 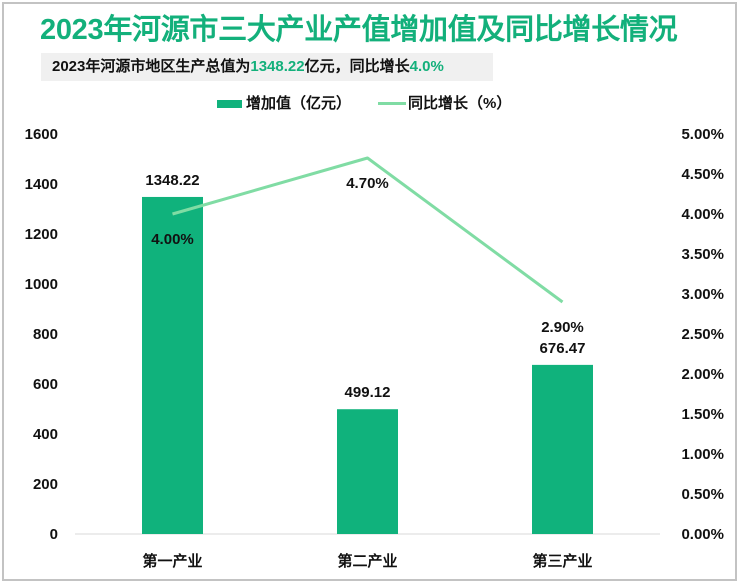 I want to click on left-axis-tick-label: 1000, so click(x=41, y=284).